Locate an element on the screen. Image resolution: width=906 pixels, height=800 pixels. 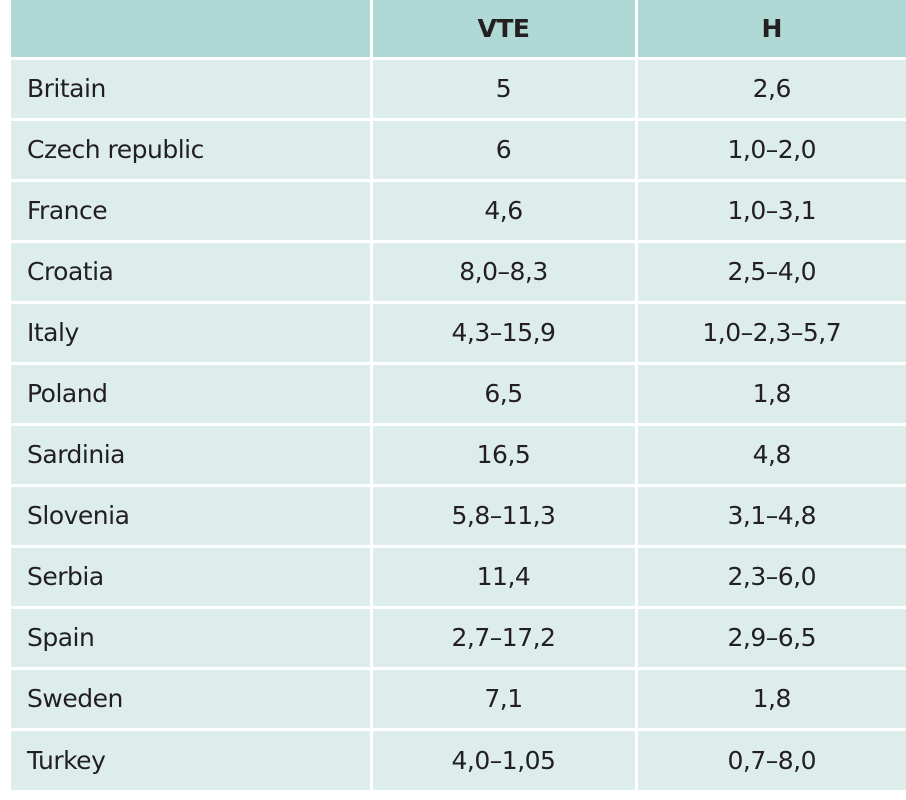
table-row: Slovenia 5,8–11,3 3,1–4,8 is located at coordinates (458, 514).